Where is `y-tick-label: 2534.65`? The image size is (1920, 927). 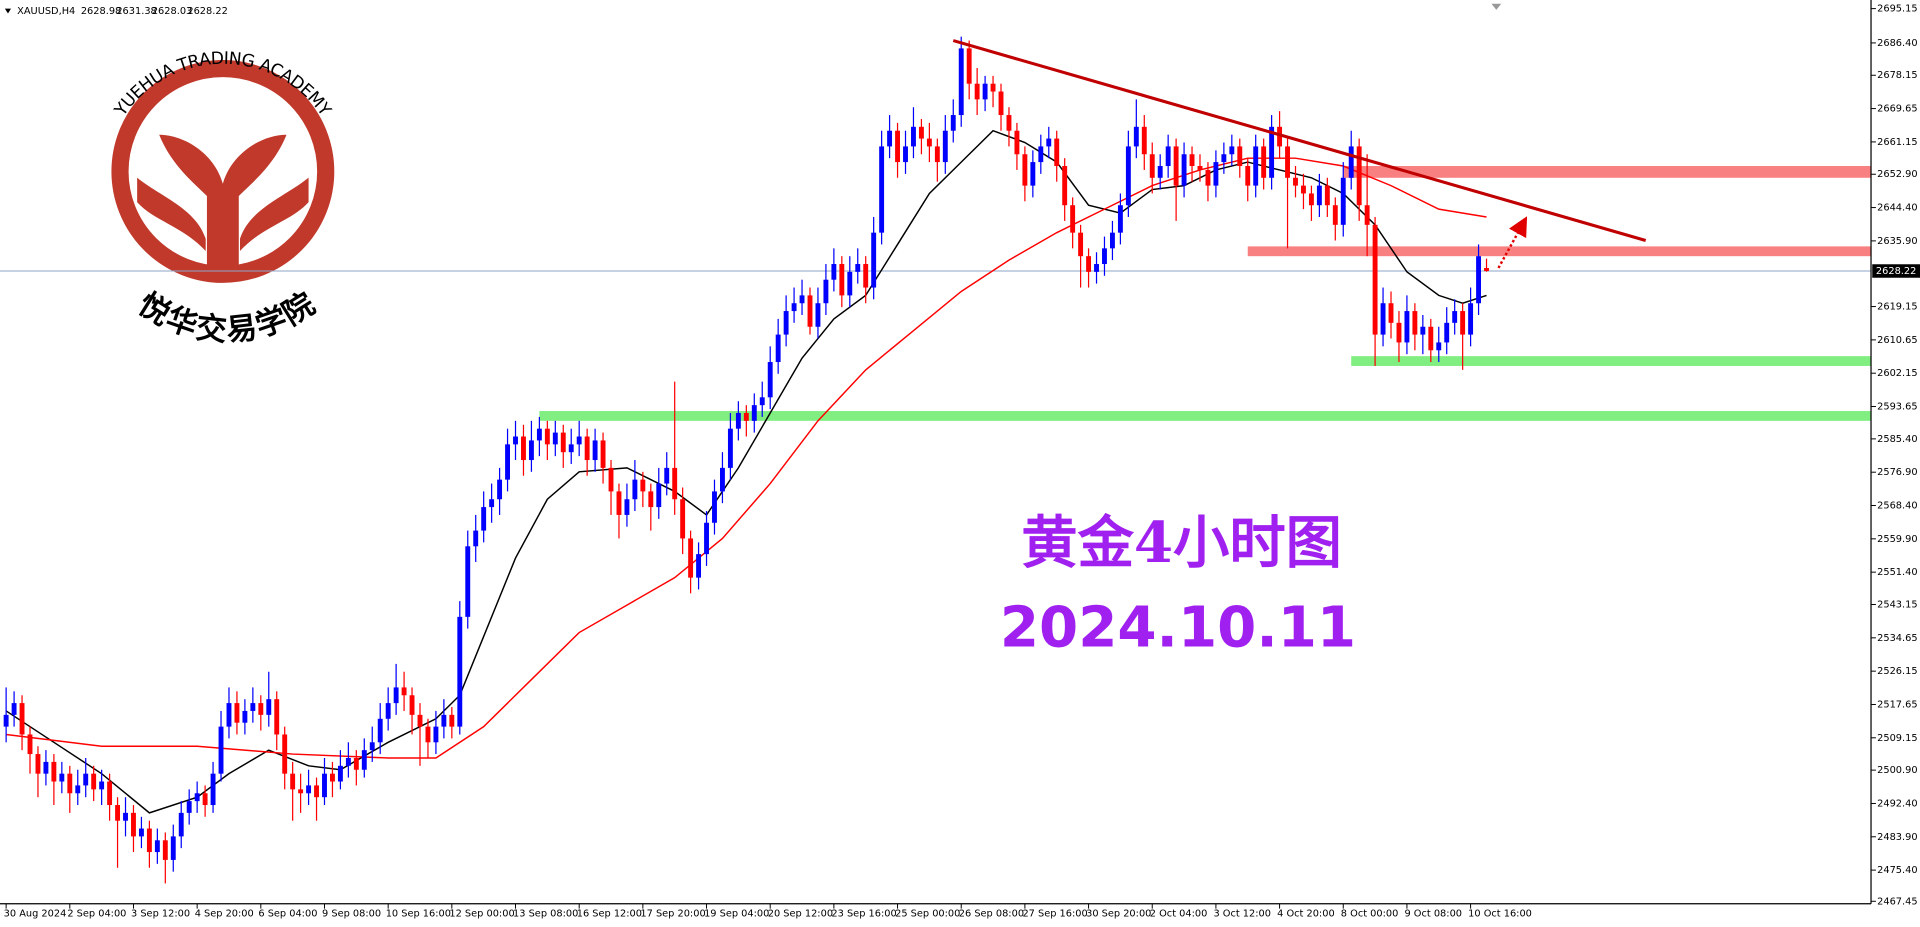
y-tick-label: 2534.65 is located at coordinates (1897, 638).